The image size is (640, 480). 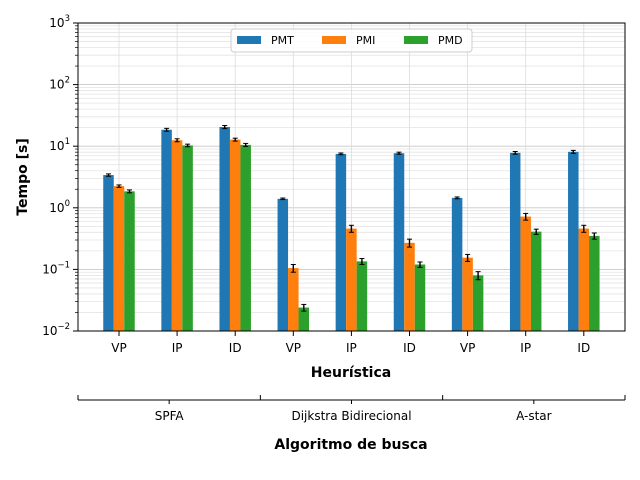 What do you see at coordinates (59, 145) in the screenshot?
I see `y-tick-label: 10¹` at bounding box center [59, 145].